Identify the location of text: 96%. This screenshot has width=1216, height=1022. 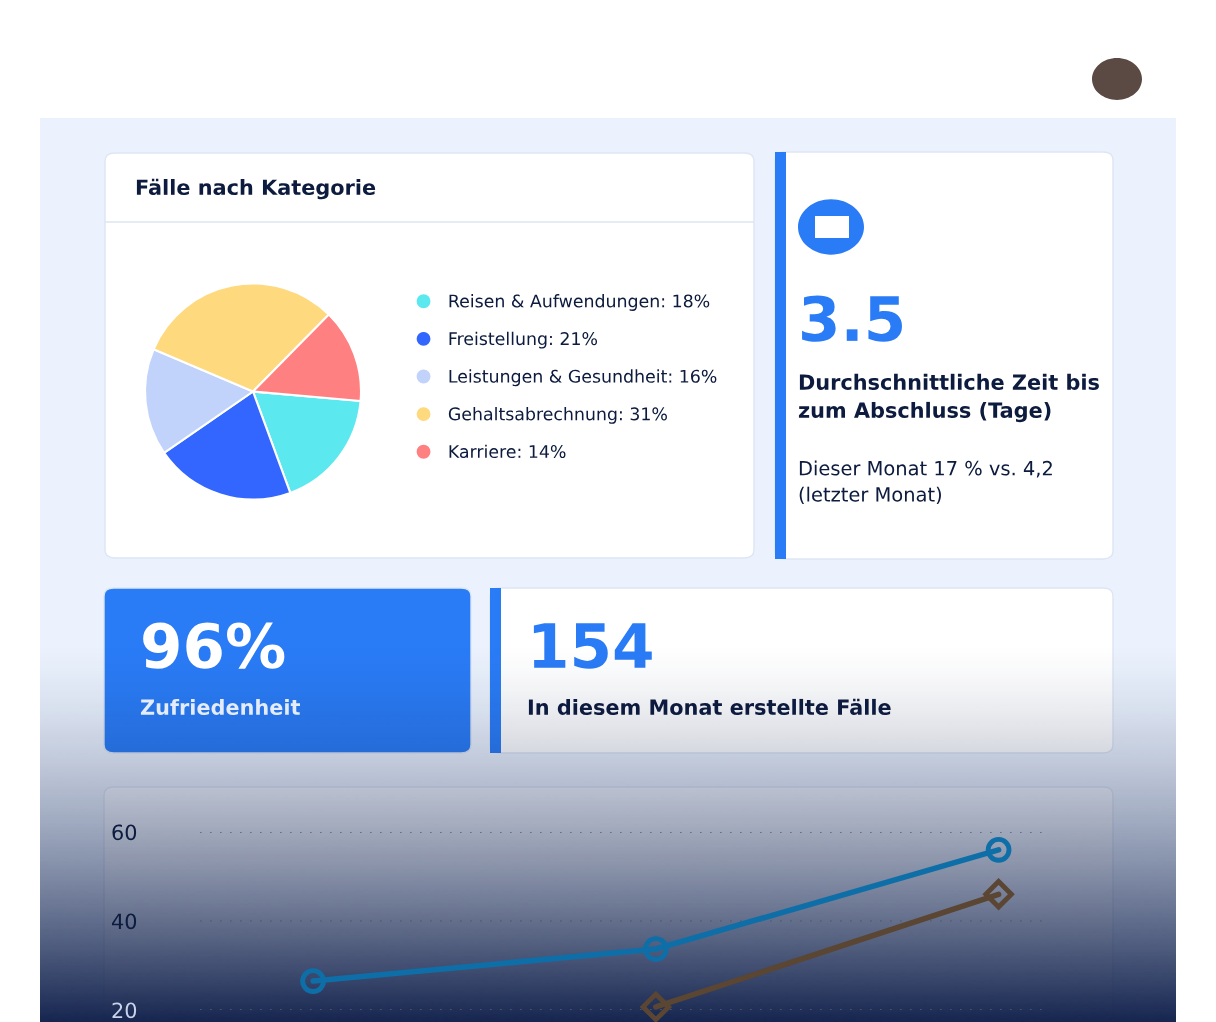
(214, 645).